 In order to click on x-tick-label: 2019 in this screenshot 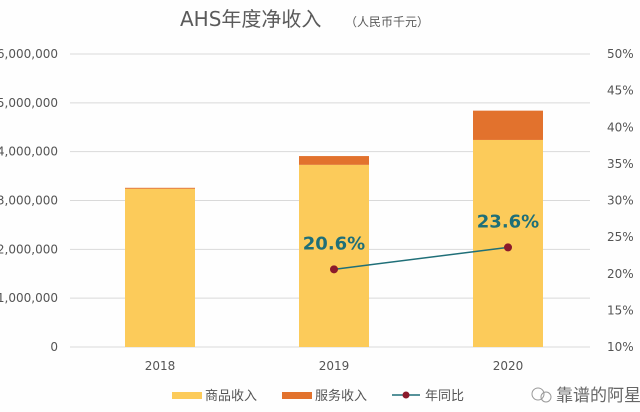, I will do `click(334, 366)`.